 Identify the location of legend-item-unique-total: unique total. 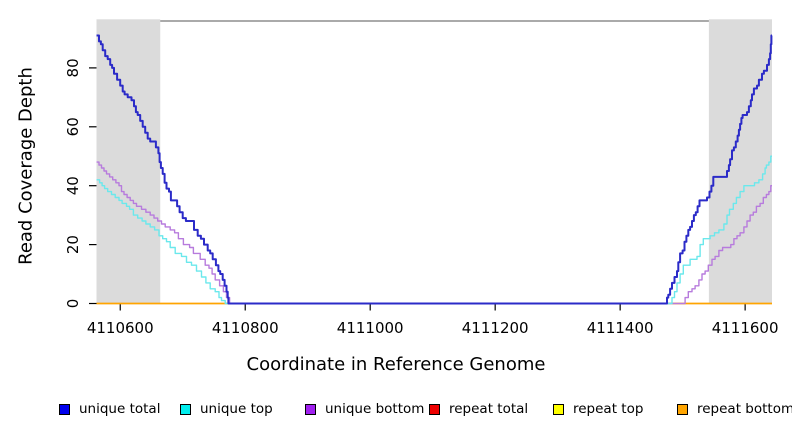
(109, 409).